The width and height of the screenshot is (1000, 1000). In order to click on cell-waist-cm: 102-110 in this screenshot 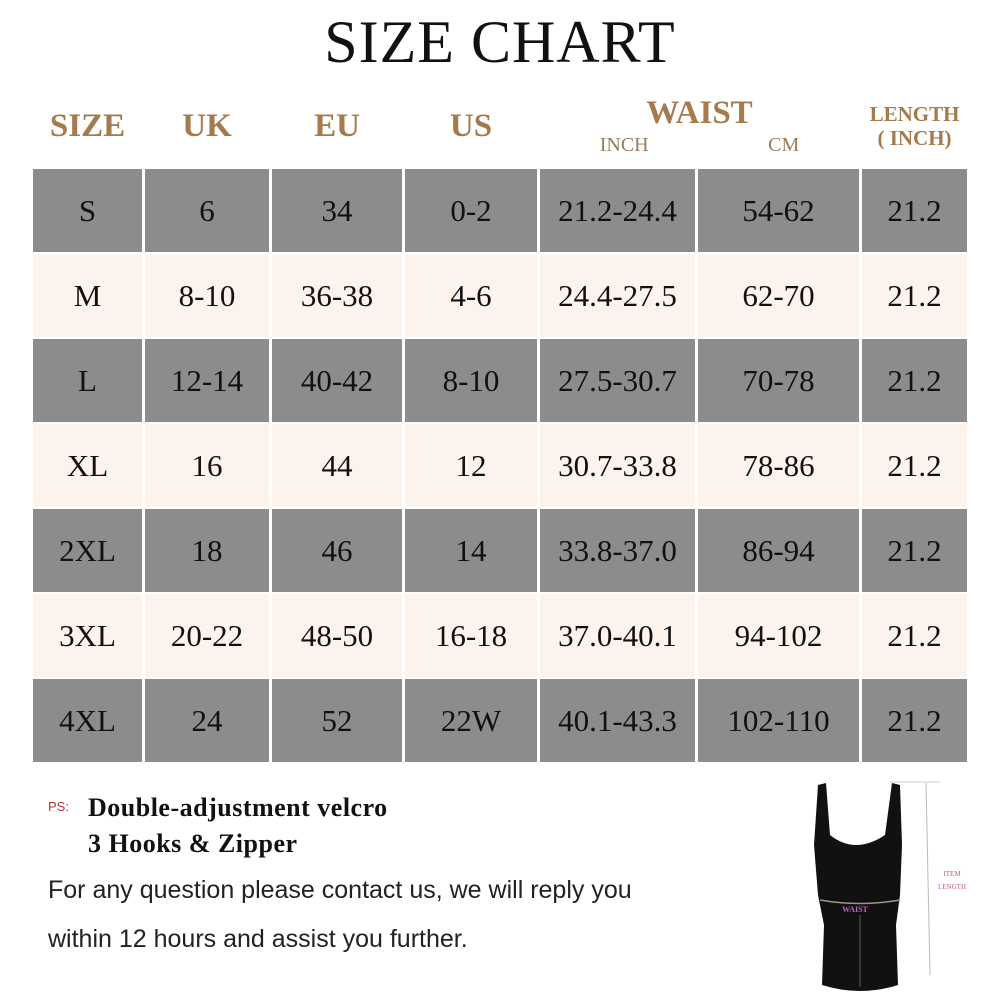, I will do `click(778, 720)`.